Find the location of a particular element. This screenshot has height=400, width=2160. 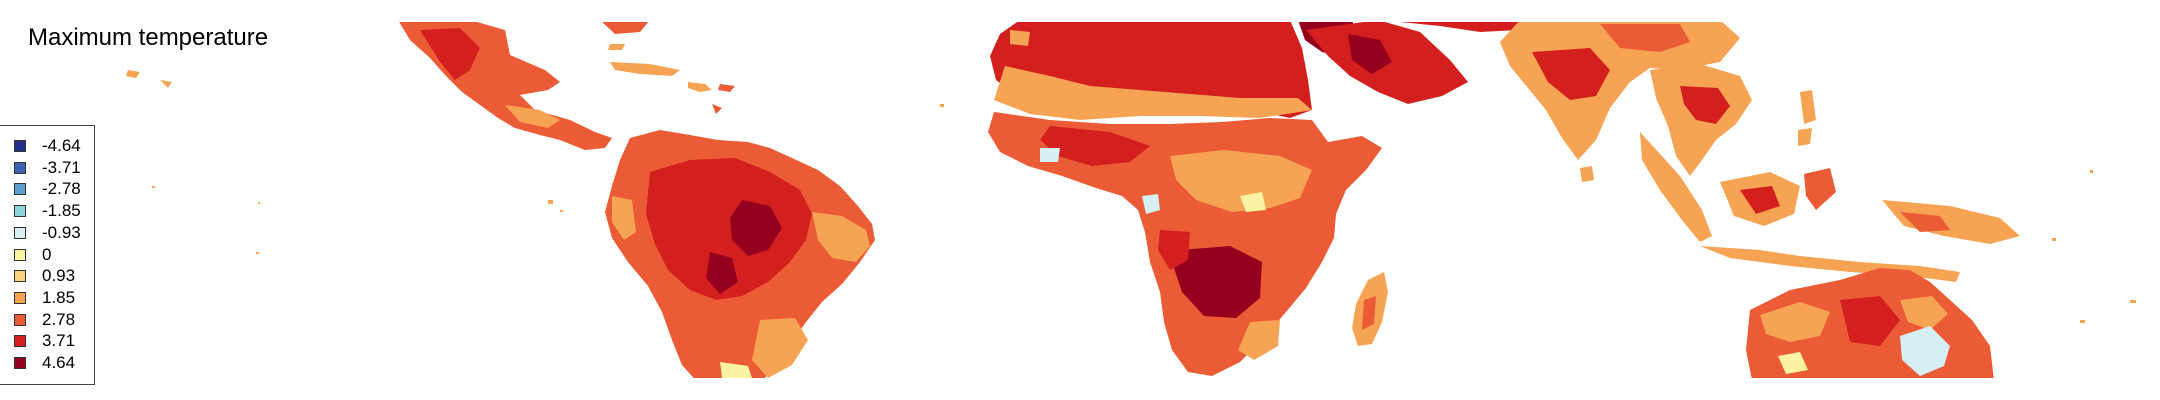

legend-item: 0.93 is located at coordinates (44, 276).